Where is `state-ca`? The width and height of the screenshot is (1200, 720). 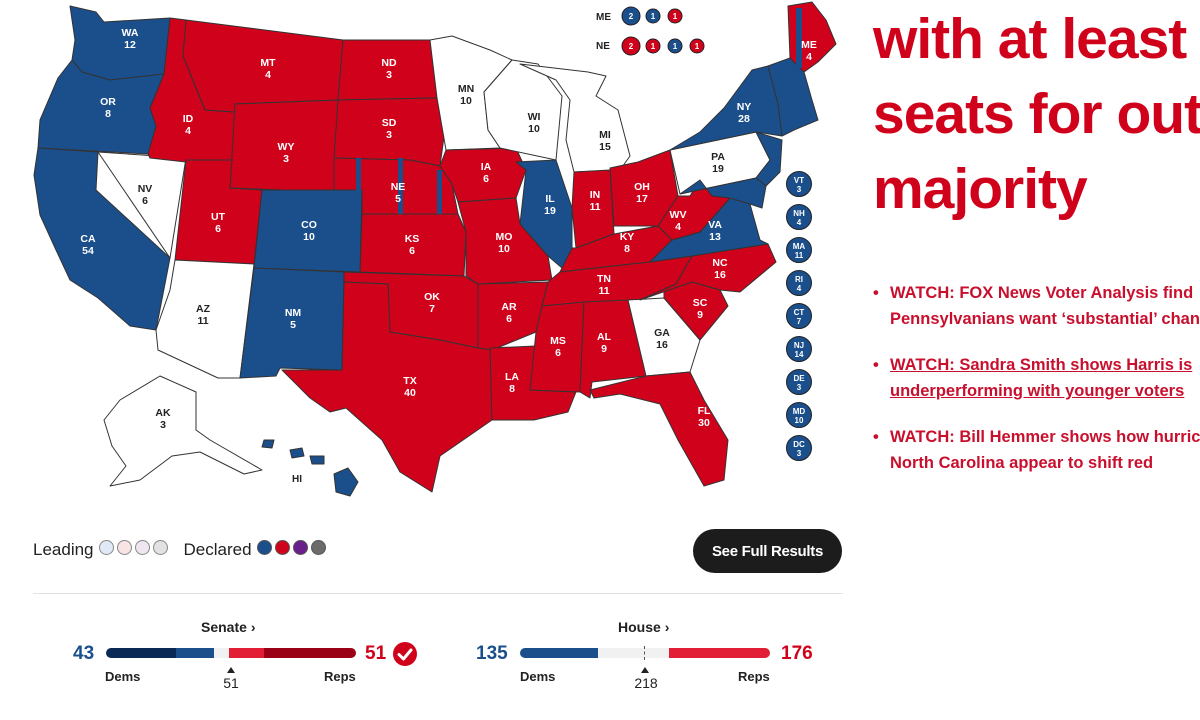
state-ca is located at coordinates (102, 239).